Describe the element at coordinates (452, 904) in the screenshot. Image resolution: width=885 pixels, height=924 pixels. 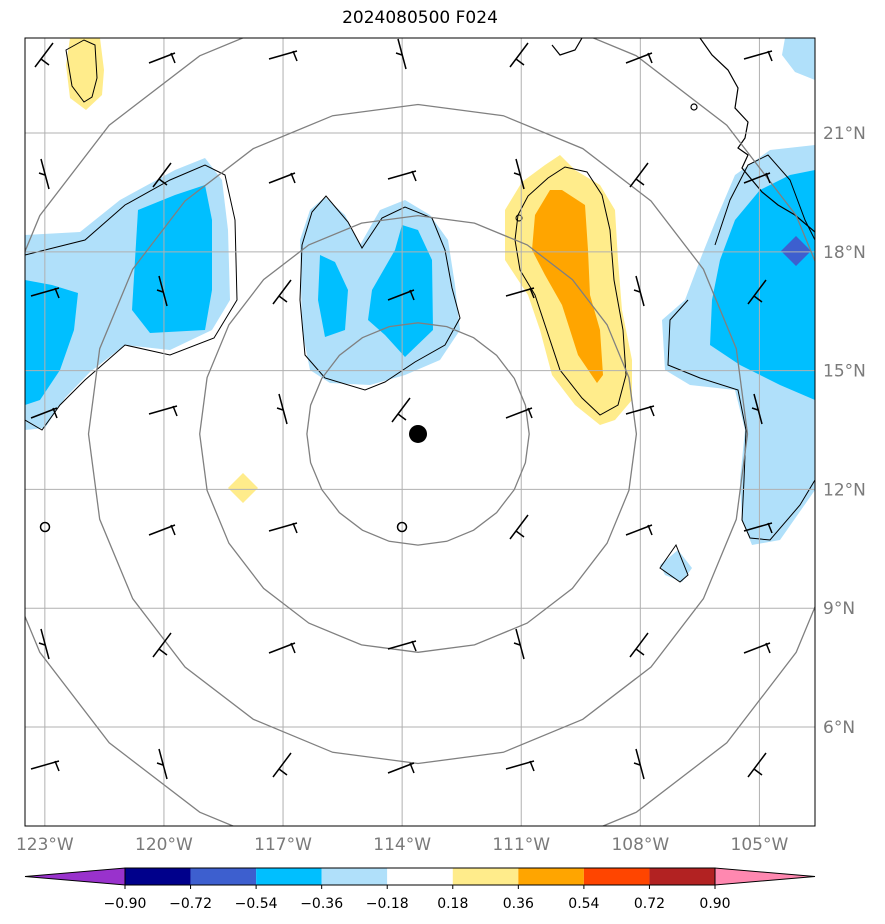
I see `colorbar-label-5: 0.18` at that location.